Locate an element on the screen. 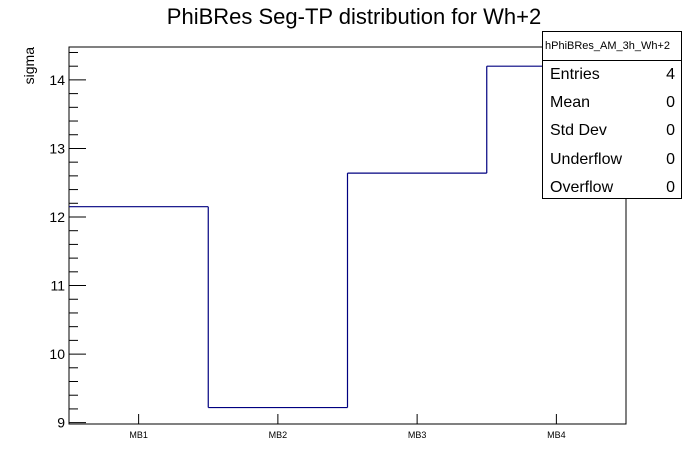  stats-row-mean: Mean 0 is located at coordinates (612, 103).